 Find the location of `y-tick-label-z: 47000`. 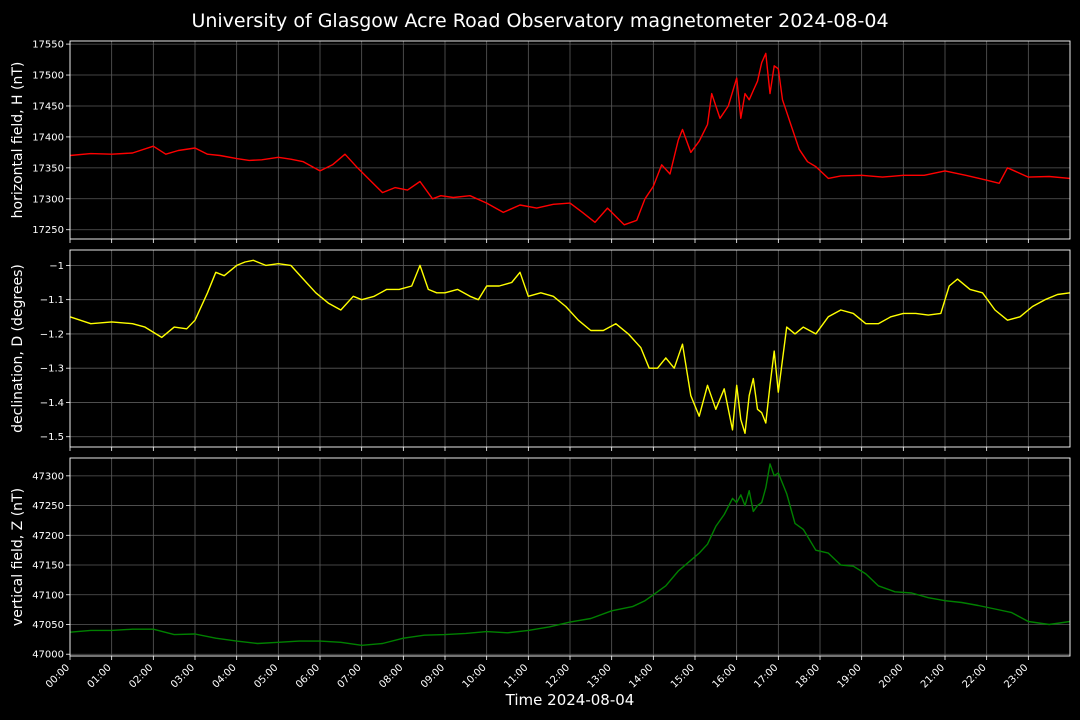

y-tick-label-z: 47000 is located at coordinates (48, 655).